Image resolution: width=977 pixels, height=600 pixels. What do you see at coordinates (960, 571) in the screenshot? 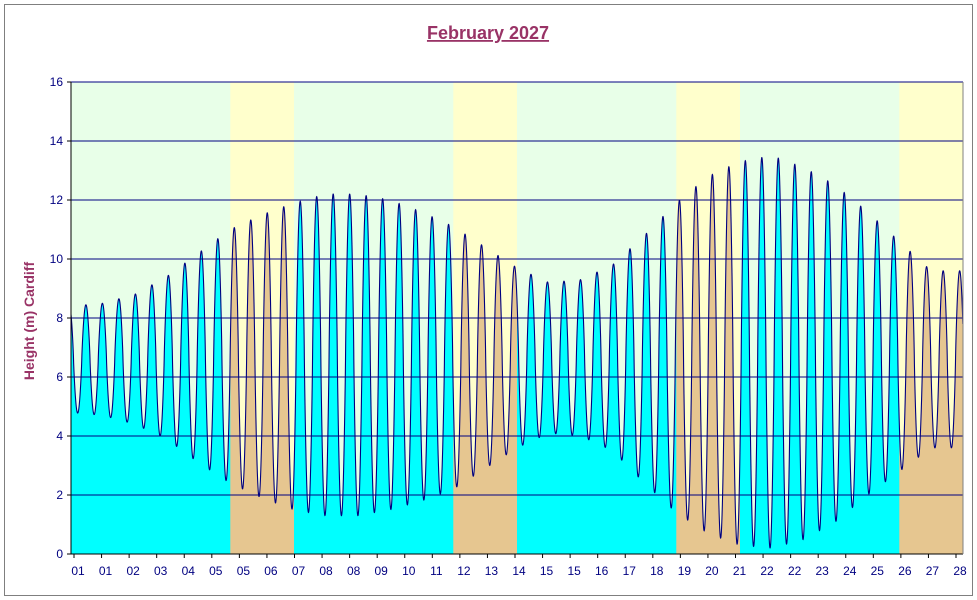
I see `x-tick-label: 28` at bounding box center [960, 571].